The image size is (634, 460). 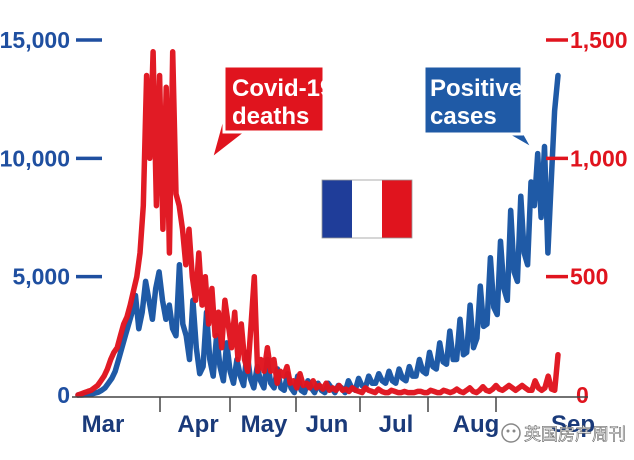 I want to click on cases-callout-box, so click(x=473, y=100).